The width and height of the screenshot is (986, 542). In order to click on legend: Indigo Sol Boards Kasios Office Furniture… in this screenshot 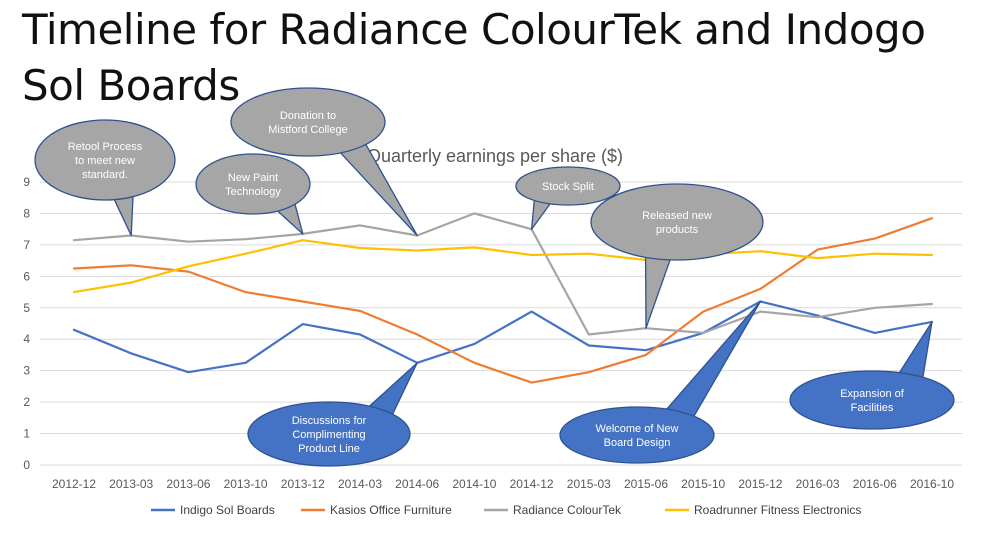, I will do `click(506, 510)`.